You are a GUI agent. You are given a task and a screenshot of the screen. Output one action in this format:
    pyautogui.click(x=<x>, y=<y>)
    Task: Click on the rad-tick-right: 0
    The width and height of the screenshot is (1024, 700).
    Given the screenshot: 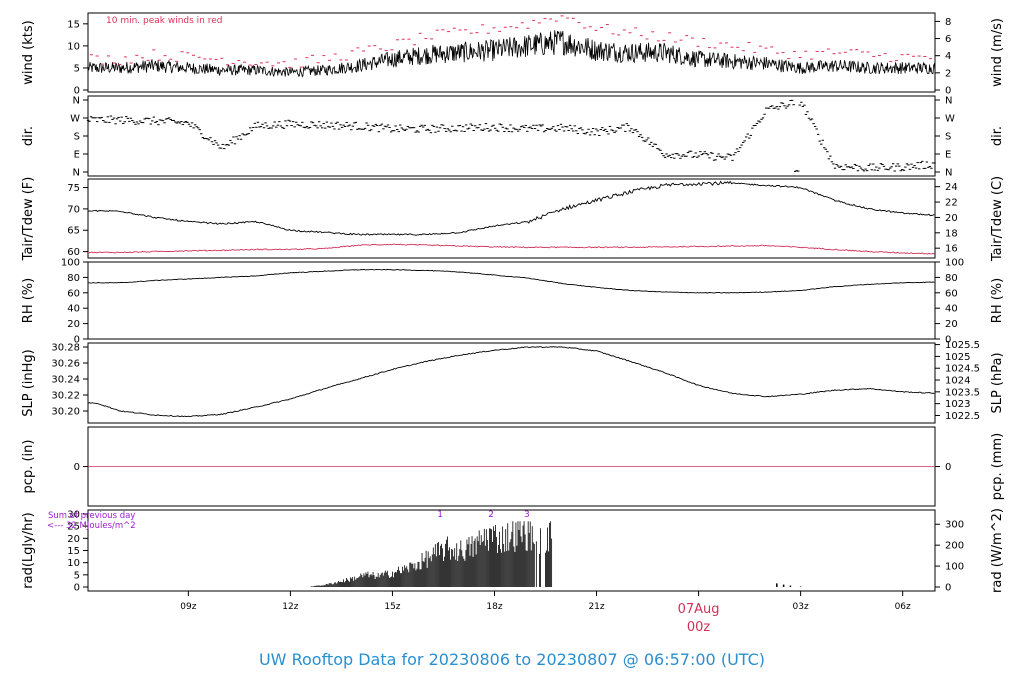 What is the action you would take?
    pyautogui.click(x=948, y=588)
    